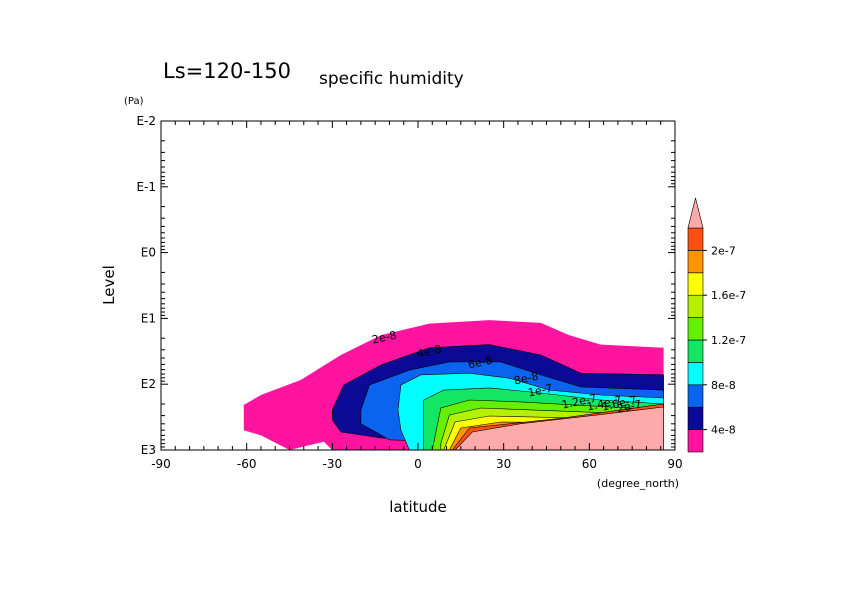  Describe the element at coordinates (723, 430) in the screenshot. I see `colorbar-tick-label: 4e-8` at that location.